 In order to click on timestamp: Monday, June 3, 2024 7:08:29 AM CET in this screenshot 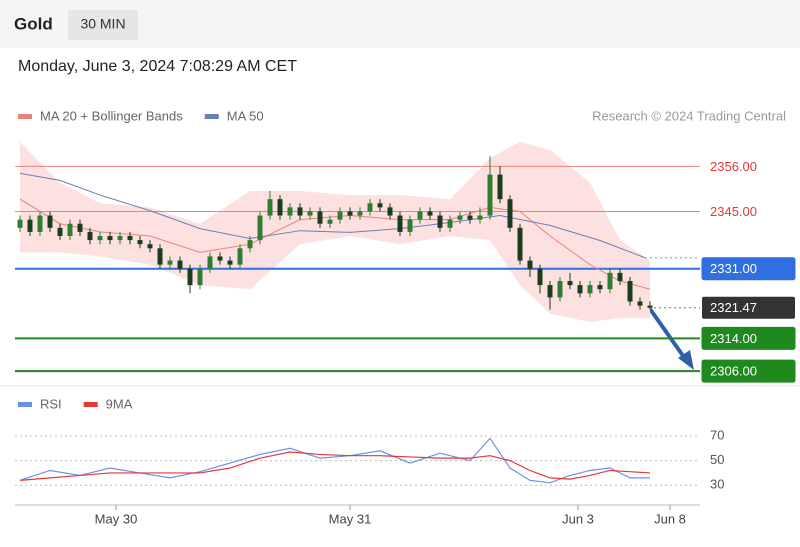, I will do `click(157, 66)`.